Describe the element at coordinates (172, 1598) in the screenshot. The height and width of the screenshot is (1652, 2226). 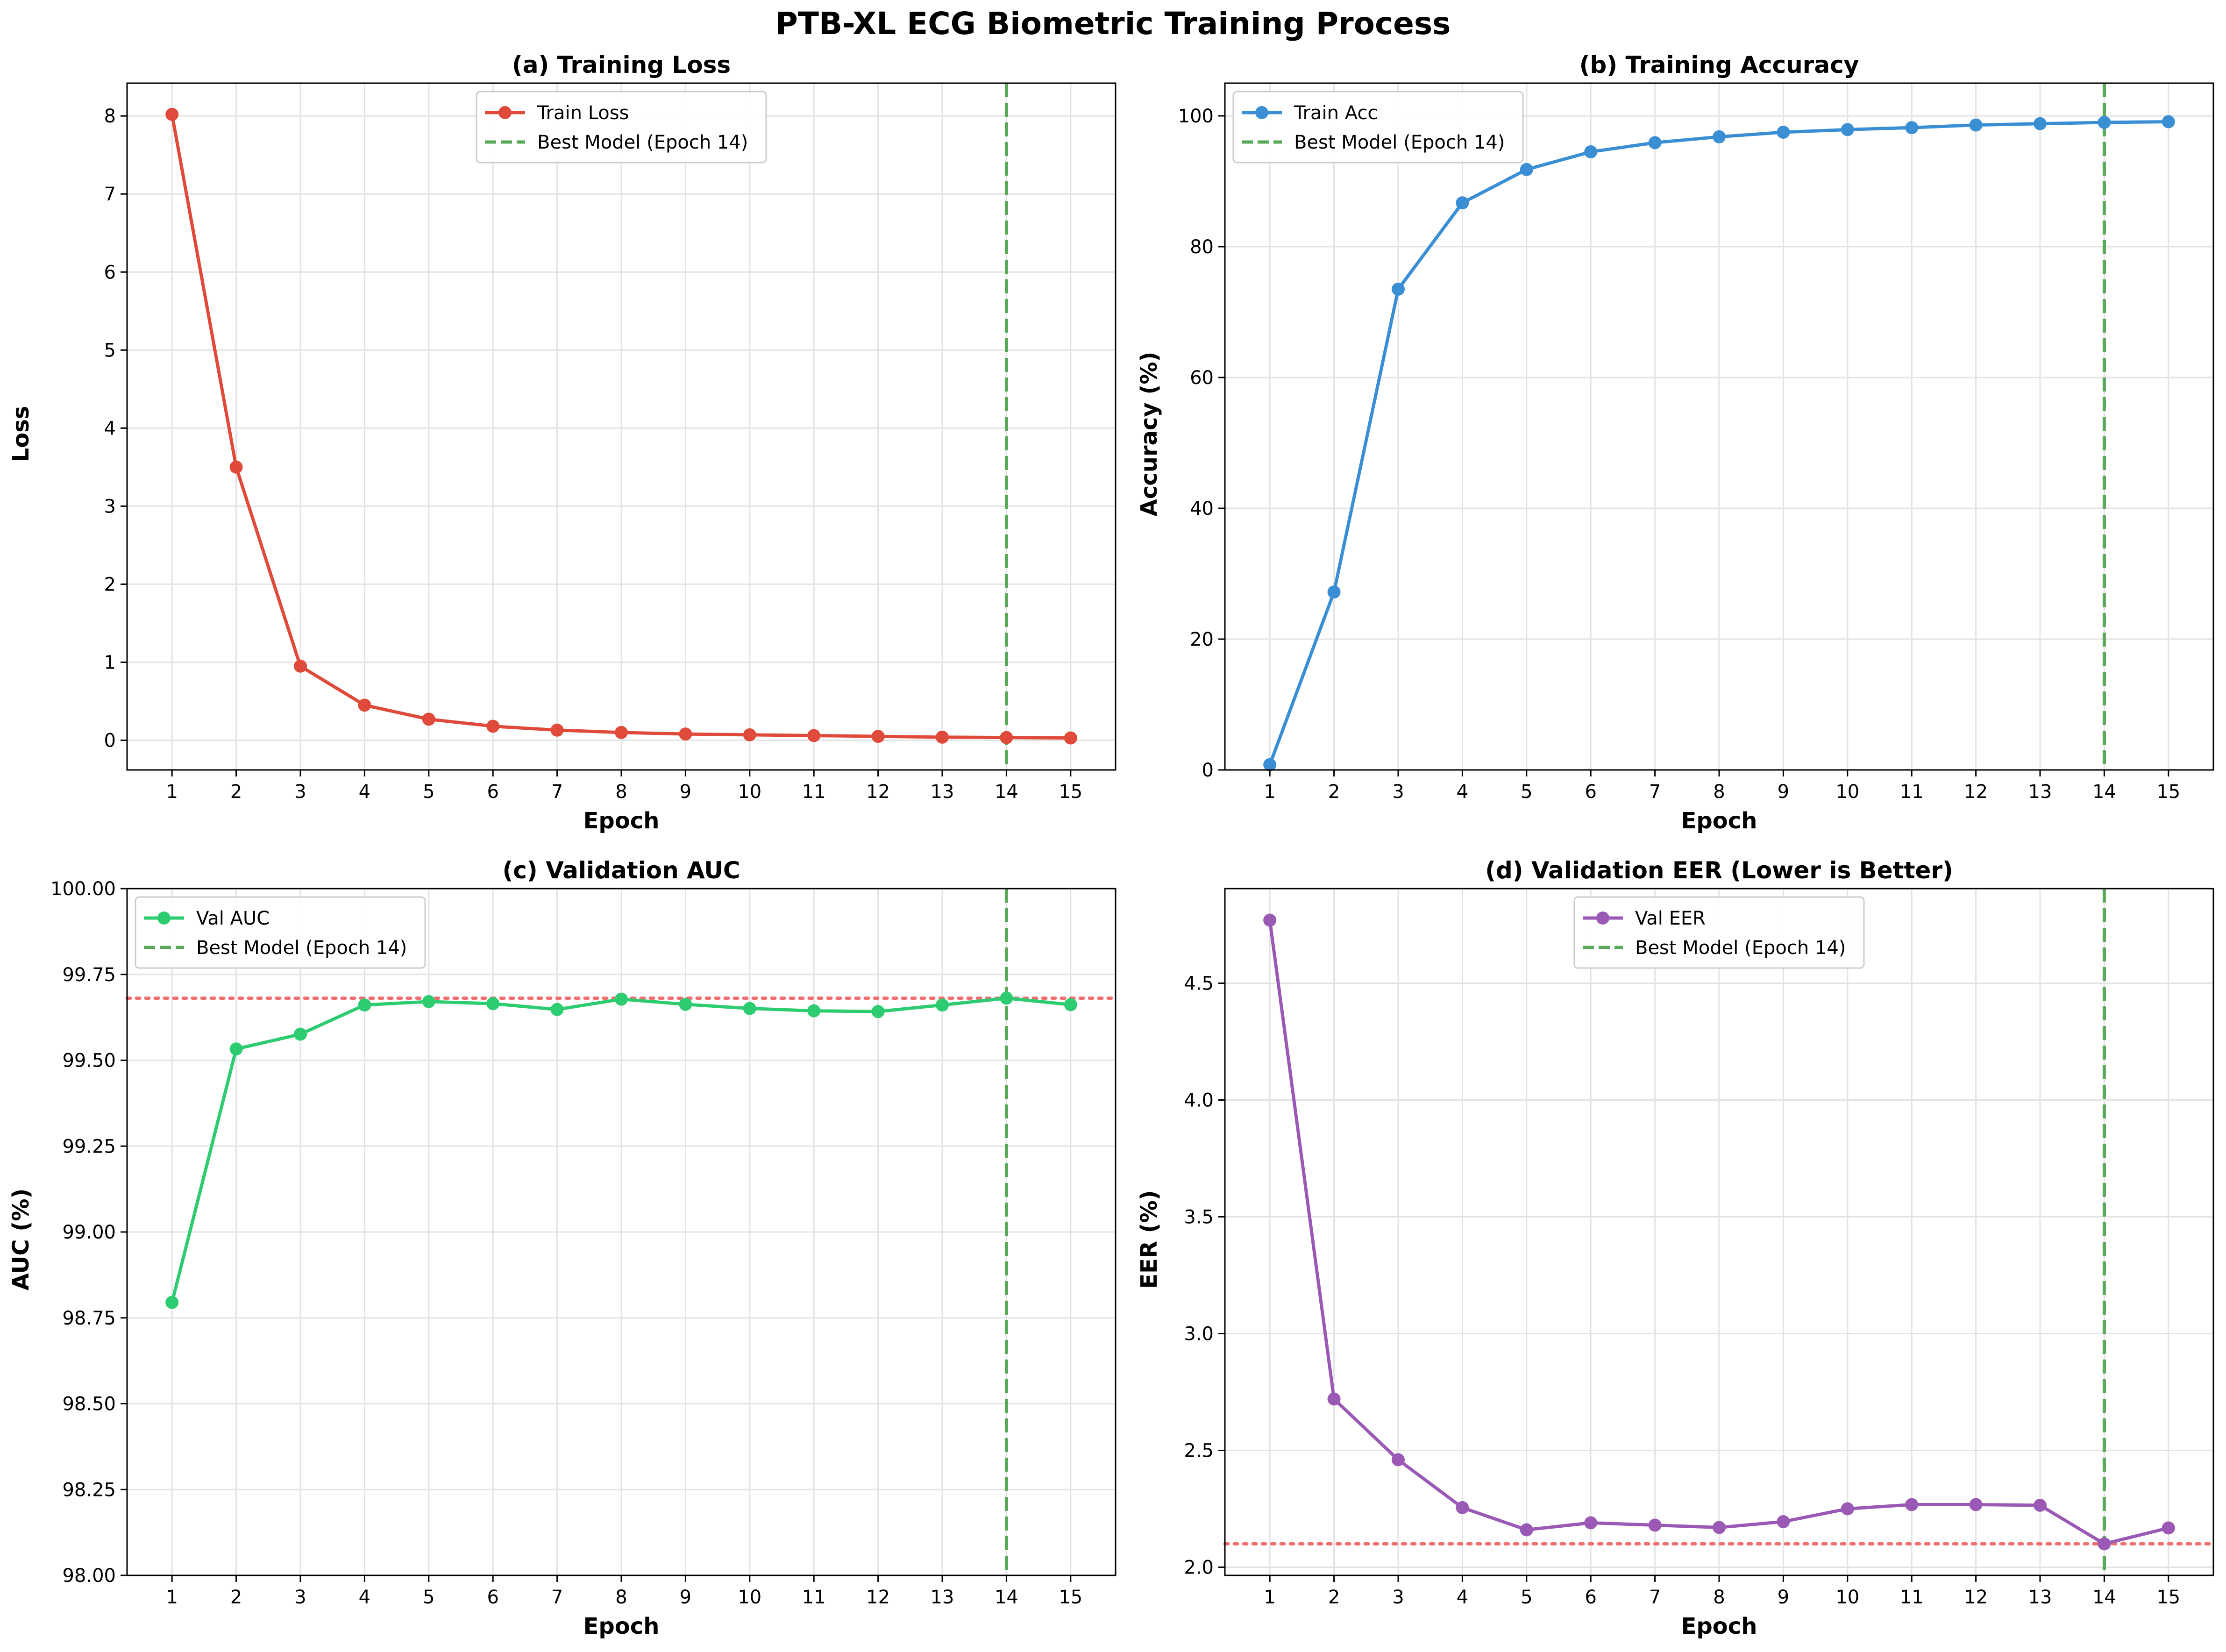
I see `x-tick-label: 1` at that location.